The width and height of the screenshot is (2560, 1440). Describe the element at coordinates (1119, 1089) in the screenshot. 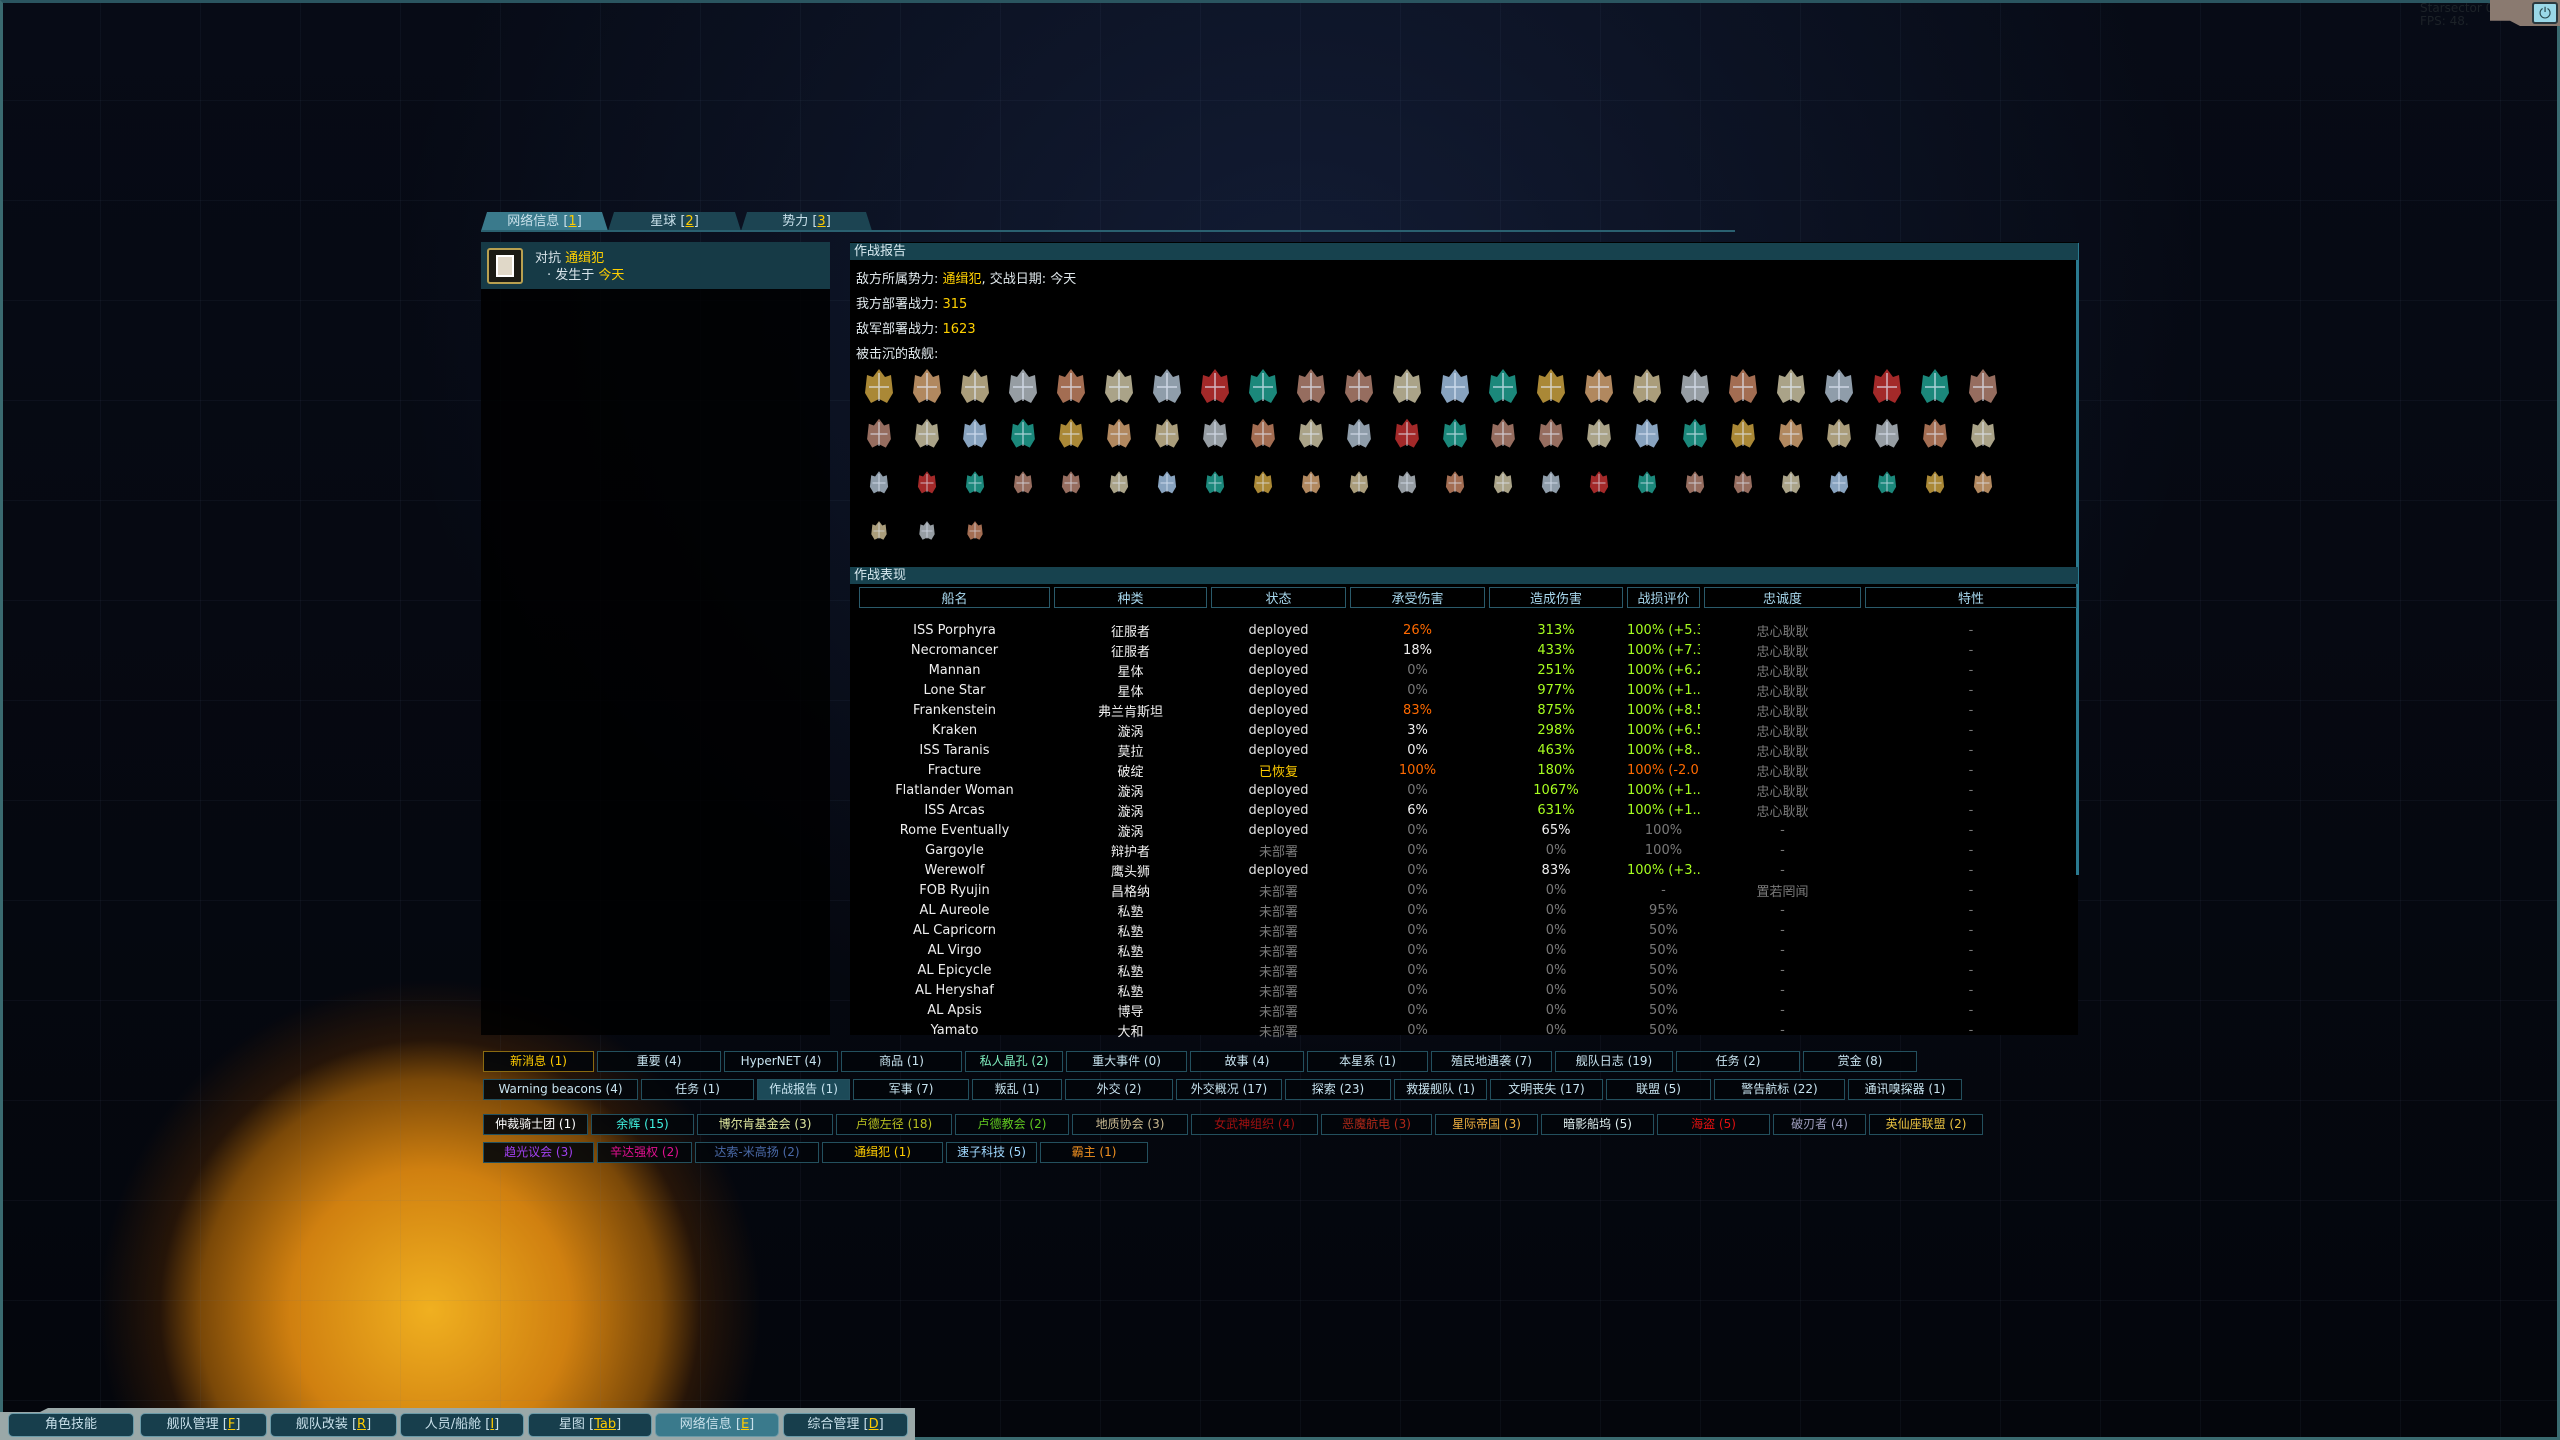

I see `filter-button: 外交 (2)` at that location.